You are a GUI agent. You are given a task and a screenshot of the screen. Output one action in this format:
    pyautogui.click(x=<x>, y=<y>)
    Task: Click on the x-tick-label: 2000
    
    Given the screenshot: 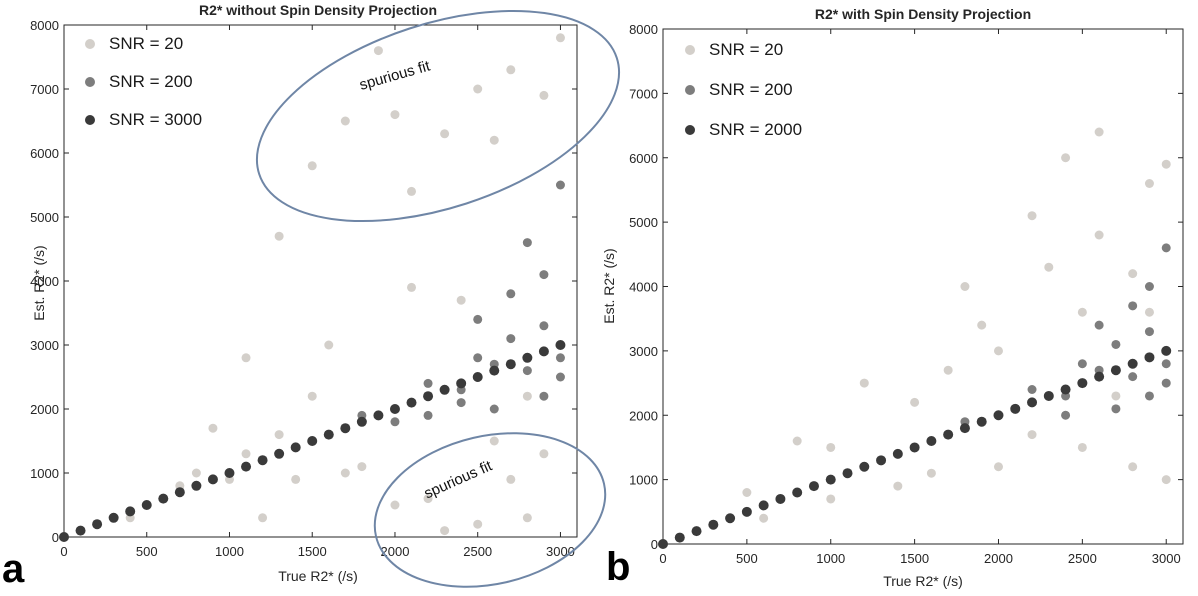 What is the action you would take?
    pyautogui.click(x=395, y=551)
    